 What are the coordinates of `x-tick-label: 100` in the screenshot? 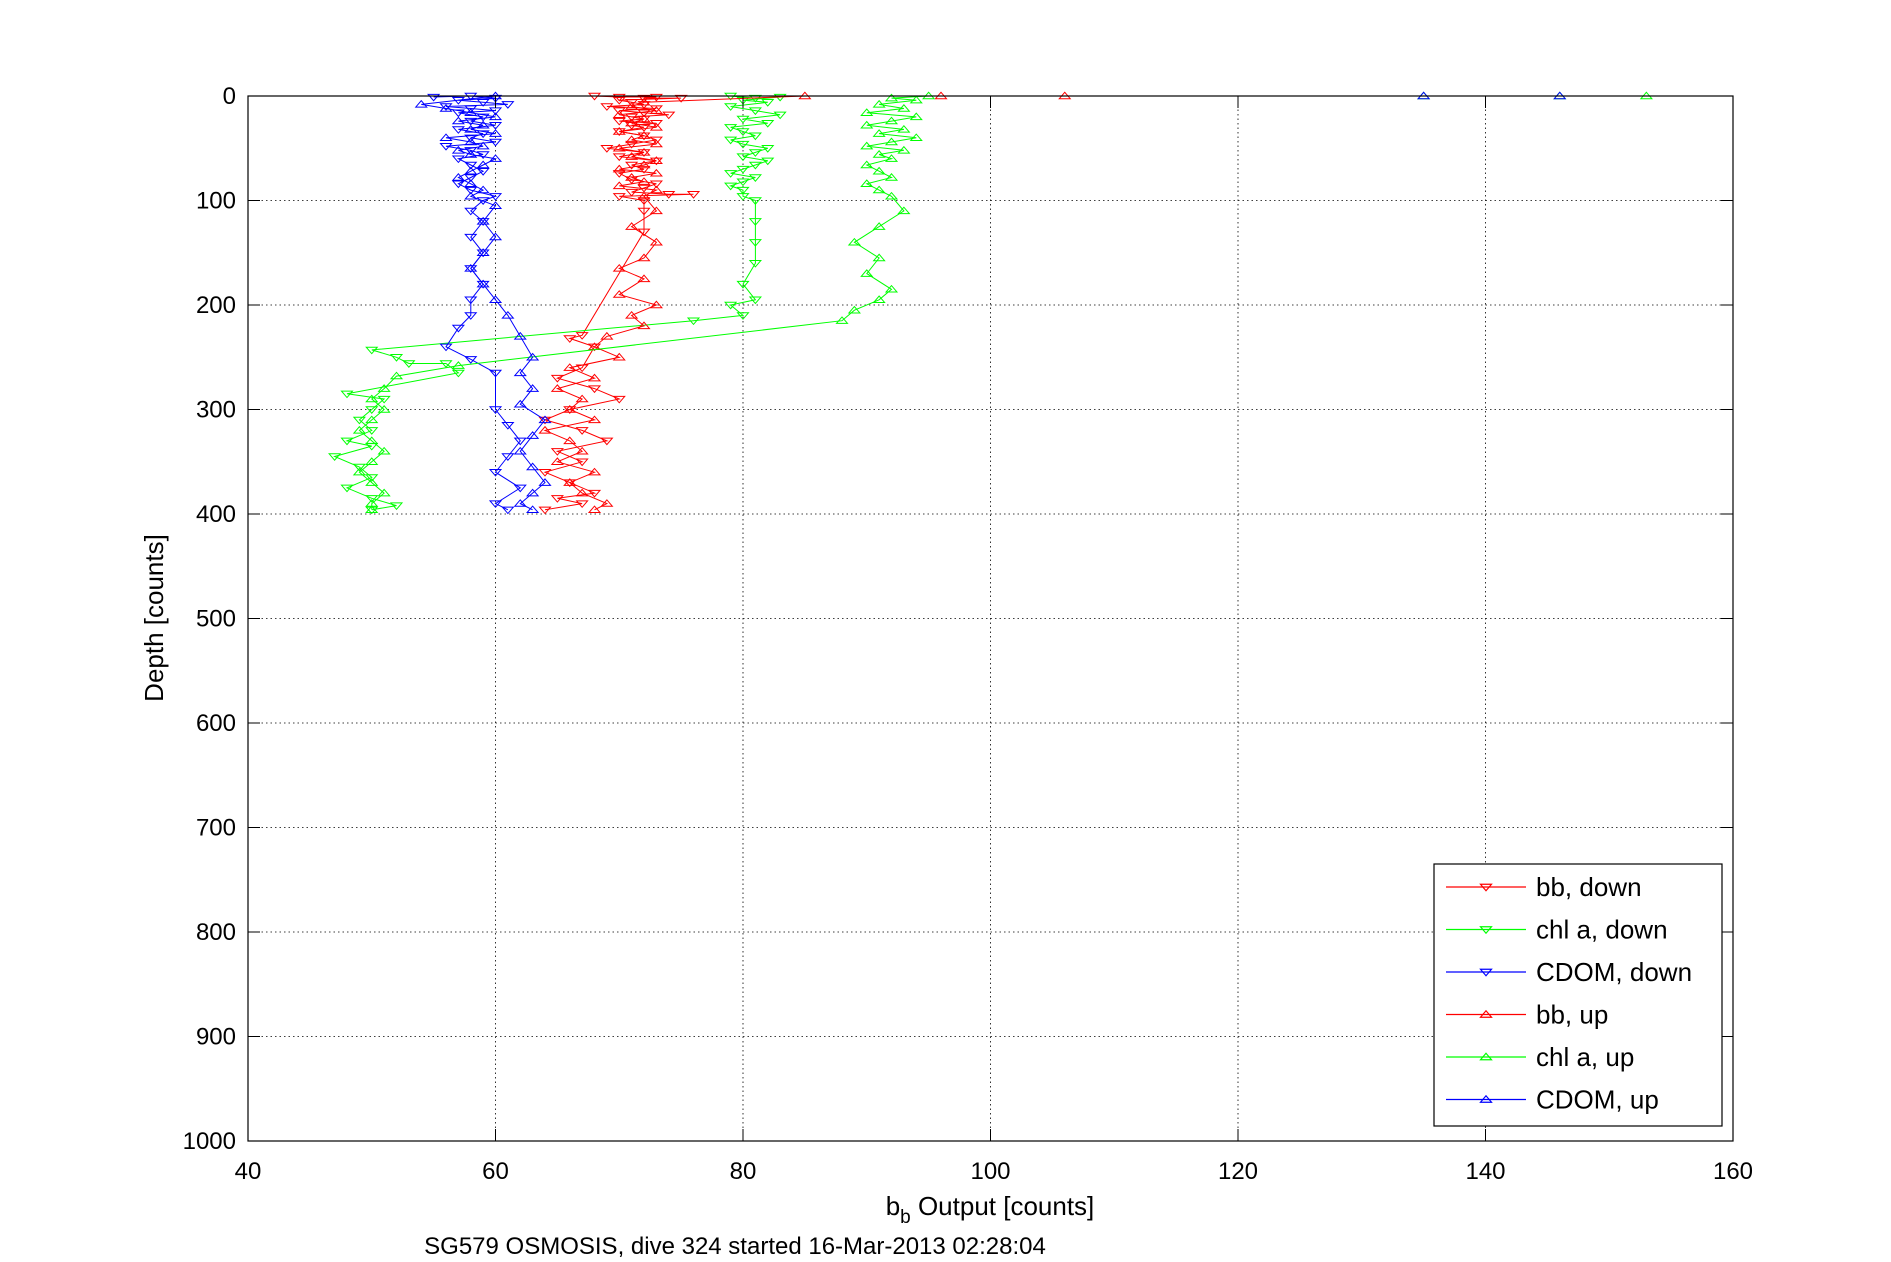 It's located at (990, 1171).